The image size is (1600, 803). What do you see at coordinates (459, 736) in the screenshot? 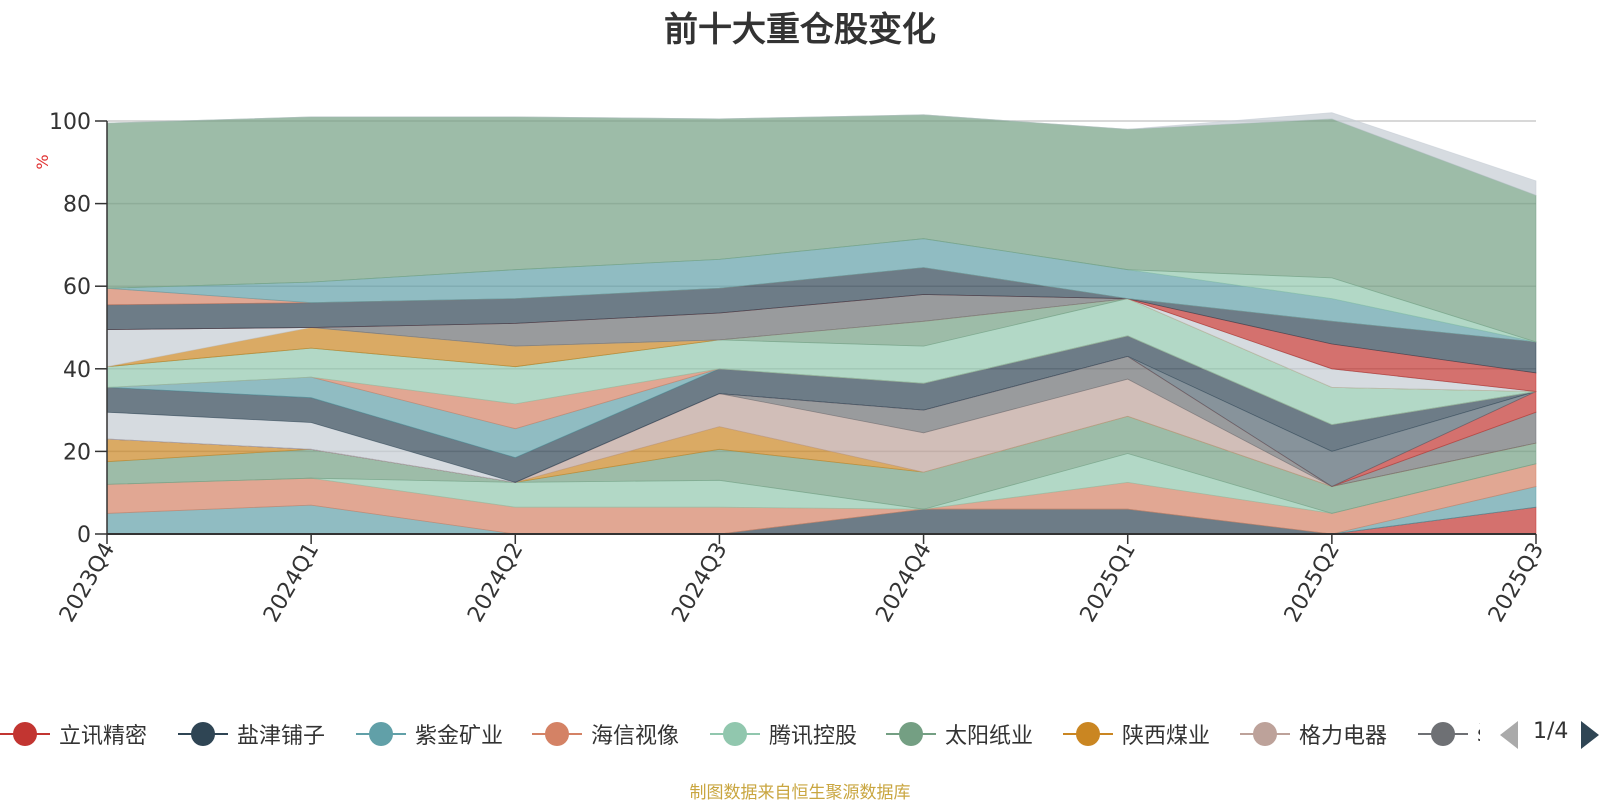
I see `legend-label: 紫金矿业` at bounding box center [459, 736].